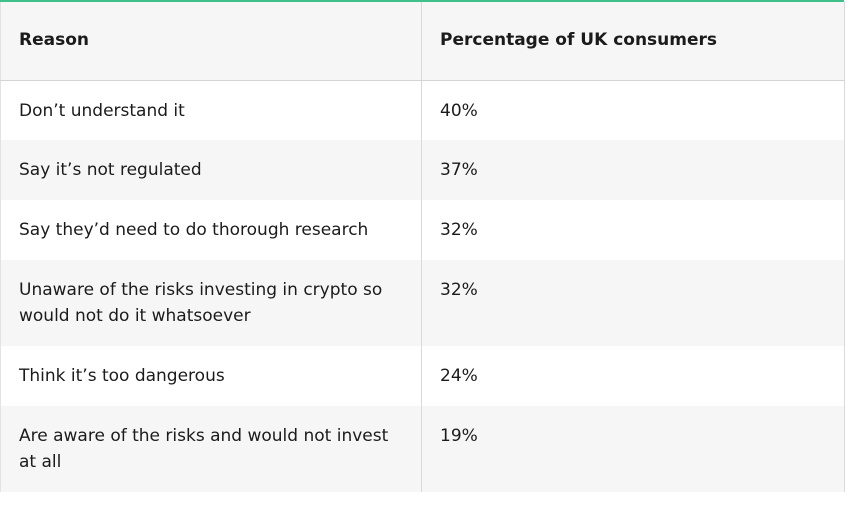  Describe the element at coordinates (422, 1) in the screenshot. I see `accent-top-border` at that location.